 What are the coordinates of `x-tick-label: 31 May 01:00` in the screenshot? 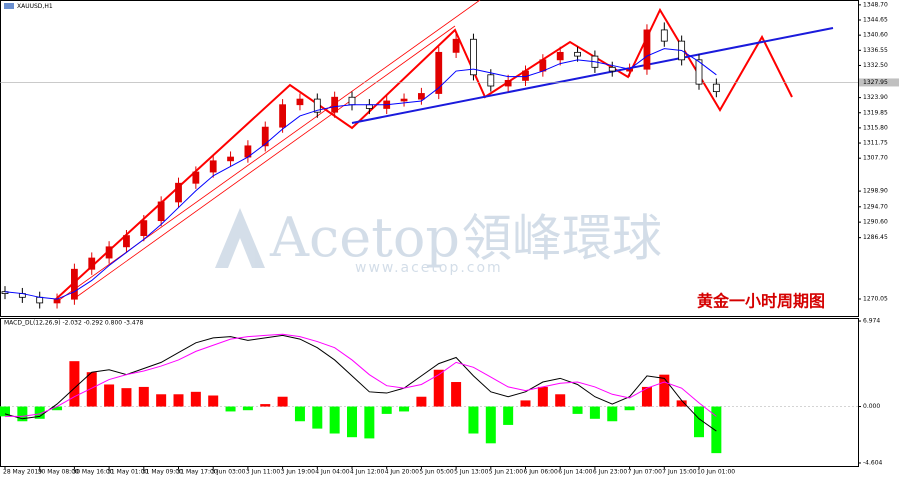 It's located at (127, 472).